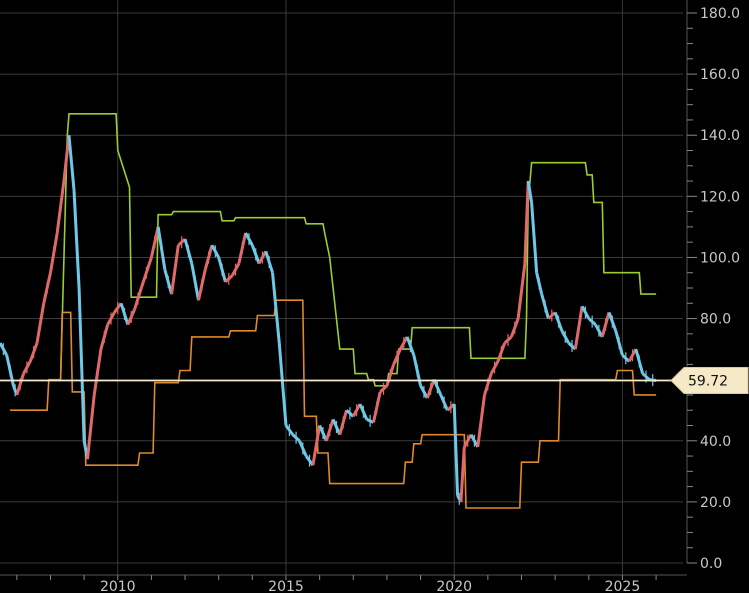 This screenshot has width=749, height=593. What do you see at coordinates (720, 14) in the screenshot?
I see `y-tick-label: 180.0` at bounding box center [720, 14].